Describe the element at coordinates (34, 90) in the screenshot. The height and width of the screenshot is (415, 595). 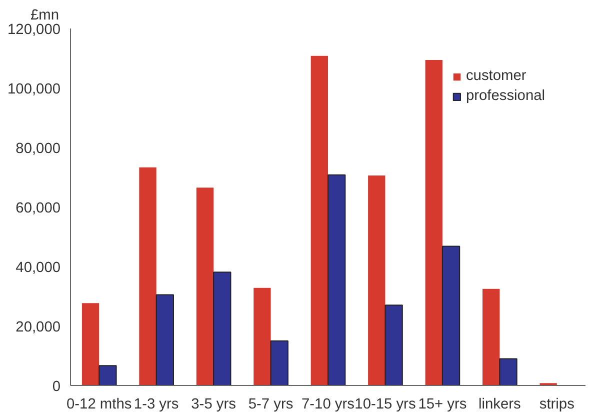
I see `y-tick-label: 100,000` at that location.